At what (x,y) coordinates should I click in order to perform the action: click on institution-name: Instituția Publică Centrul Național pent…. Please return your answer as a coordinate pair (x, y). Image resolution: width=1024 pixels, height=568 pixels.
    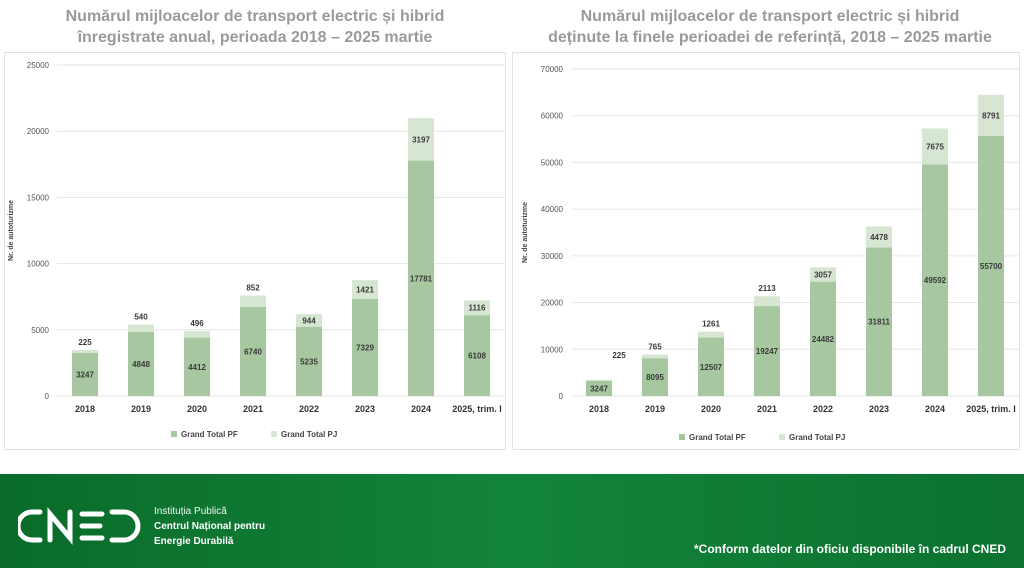
    Looking at the image, I should click on (209, 526).